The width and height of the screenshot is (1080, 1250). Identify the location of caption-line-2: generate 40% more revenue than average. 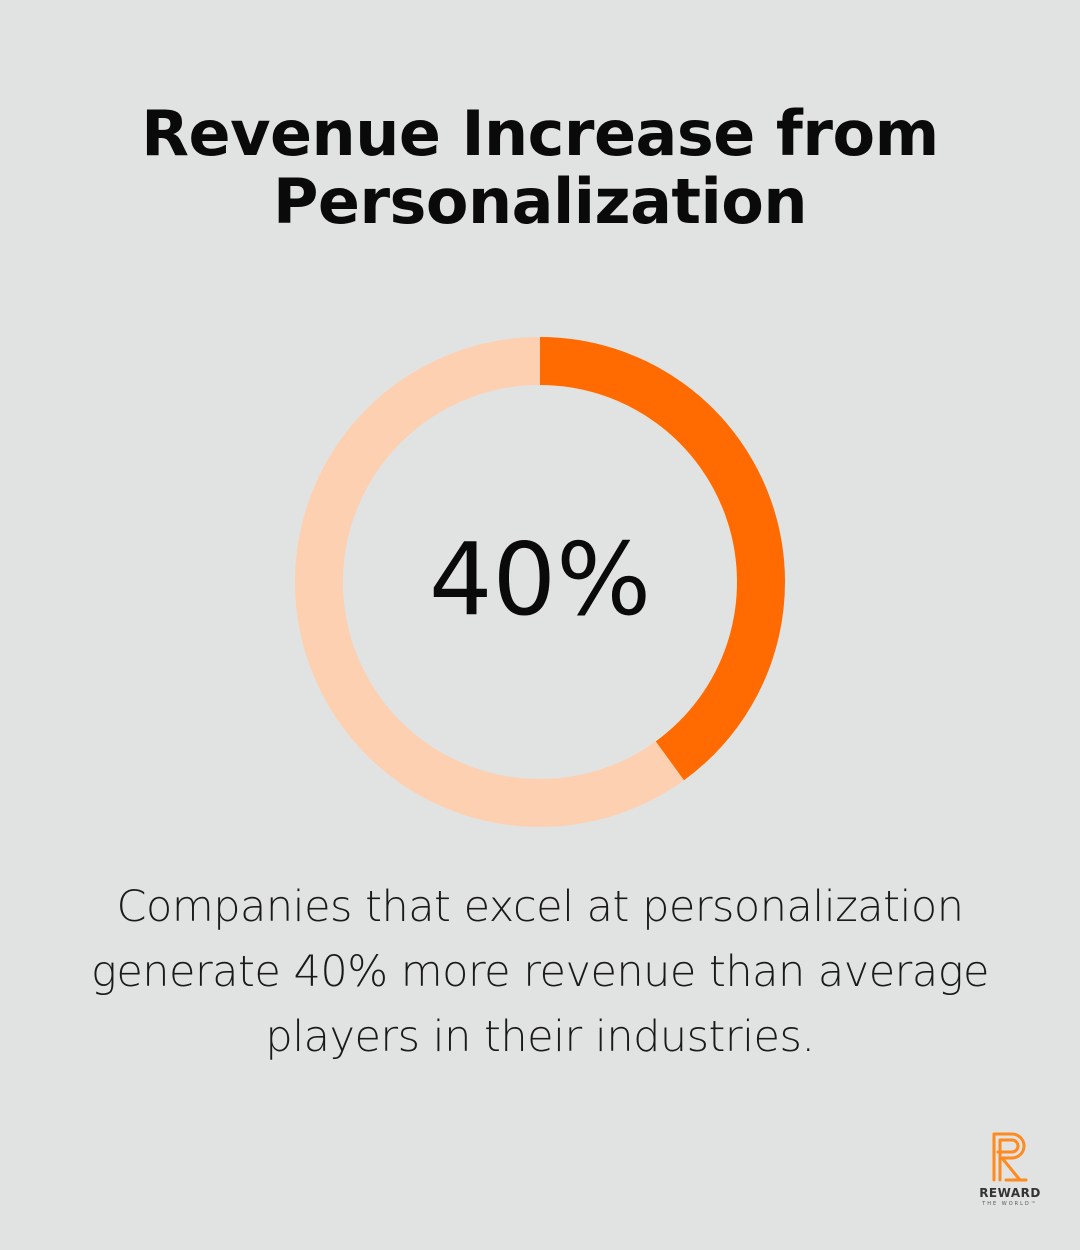
(540, 972).